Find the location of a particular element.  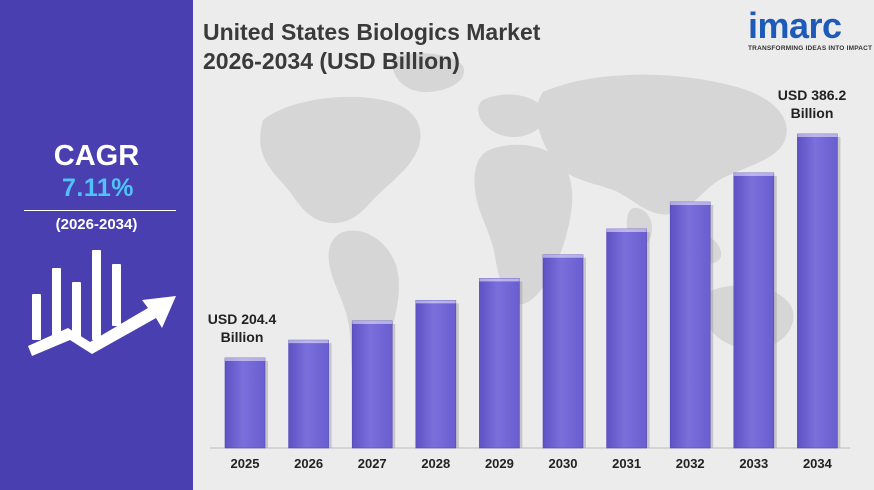

divider is located at coordinates (100, 210).